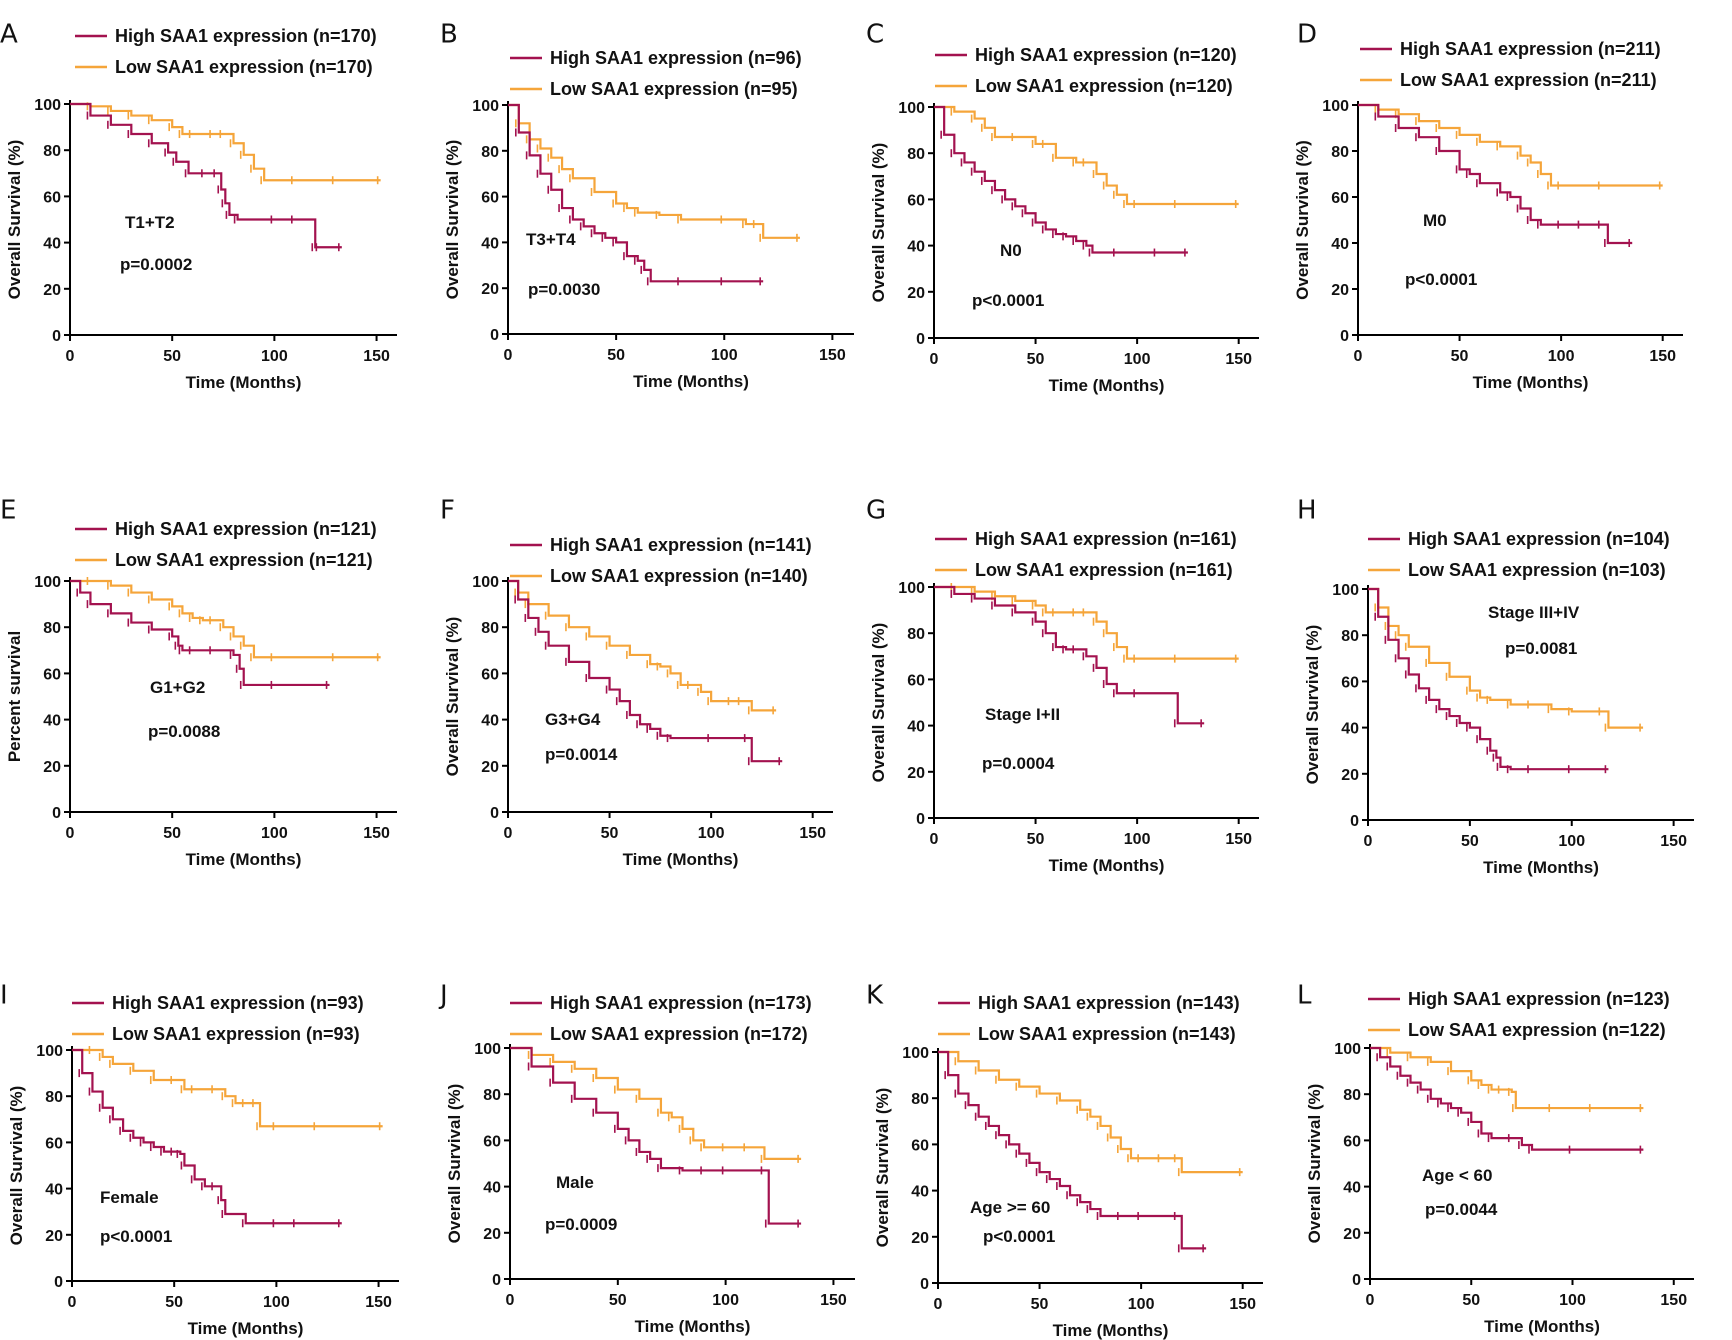  Describe the element at coordinates (934, 839) in the screenshot. I see `x-tick-label-g: 0` at that location.